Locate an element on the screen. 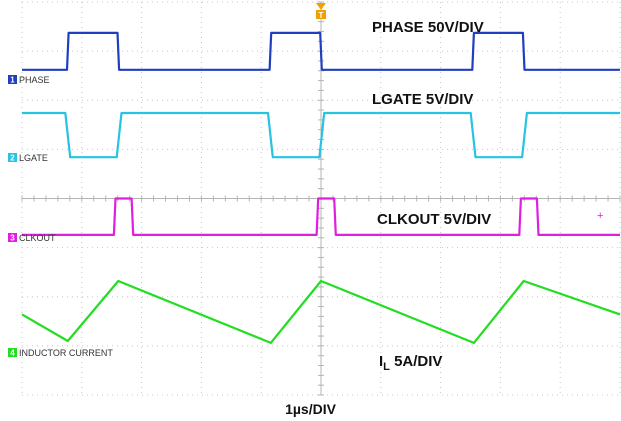  lgate-scale-label: LGATE 5V/DIV is located at coordinates (422, 99).